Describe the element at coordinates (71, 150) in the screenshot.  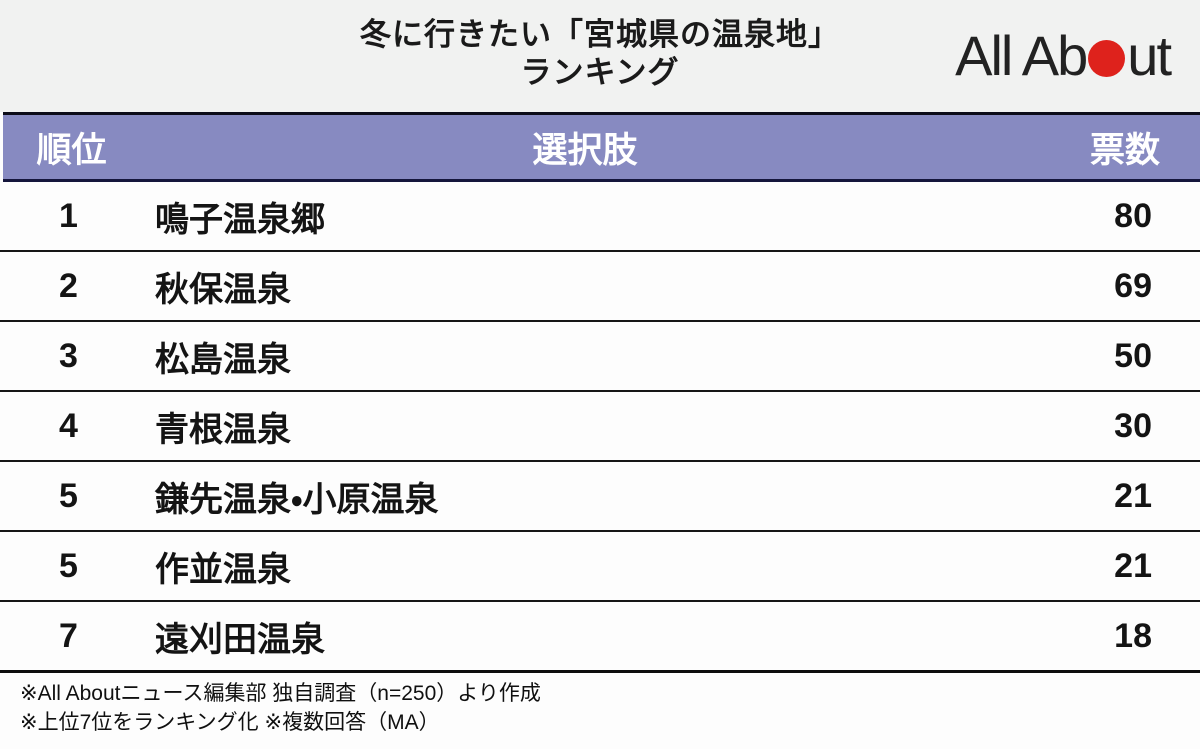
I see `column-header-rank: 順位` at that location.